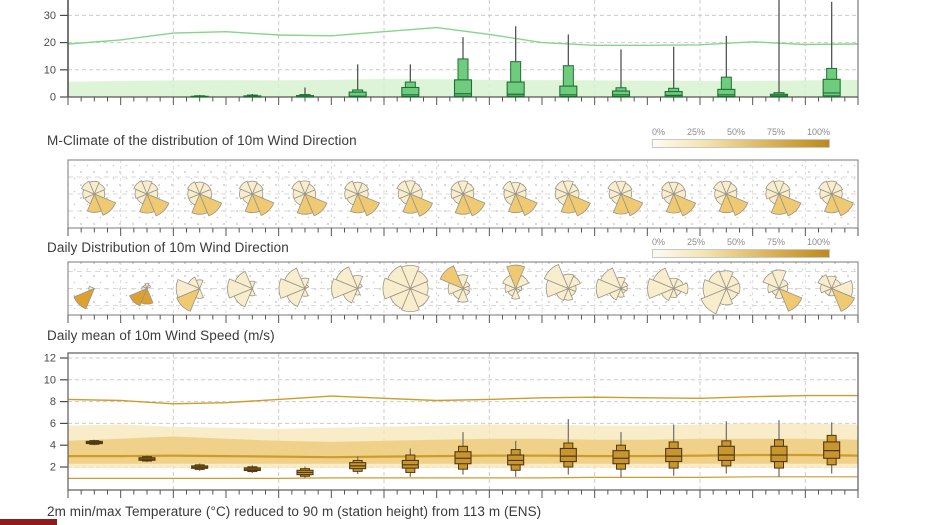 This screenshot has width=930, height=525. I want to click on svg-text: 30, so click(50, 16).